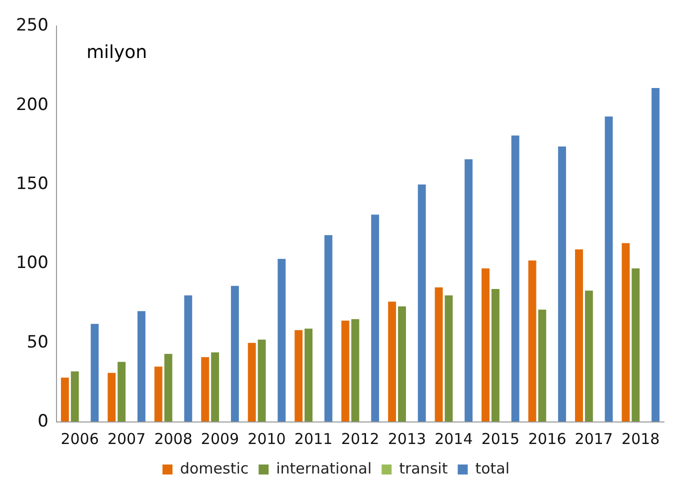  I want to click on x-tick-label: 2011, so click(313, 439).